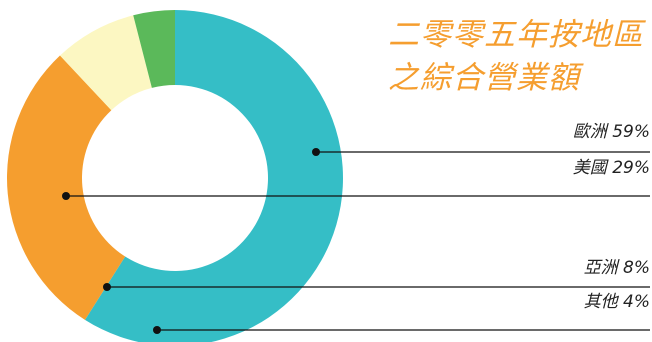  Describe the element at coordinates (154, 49) in the screenshot. I see `slice-other` at that location.